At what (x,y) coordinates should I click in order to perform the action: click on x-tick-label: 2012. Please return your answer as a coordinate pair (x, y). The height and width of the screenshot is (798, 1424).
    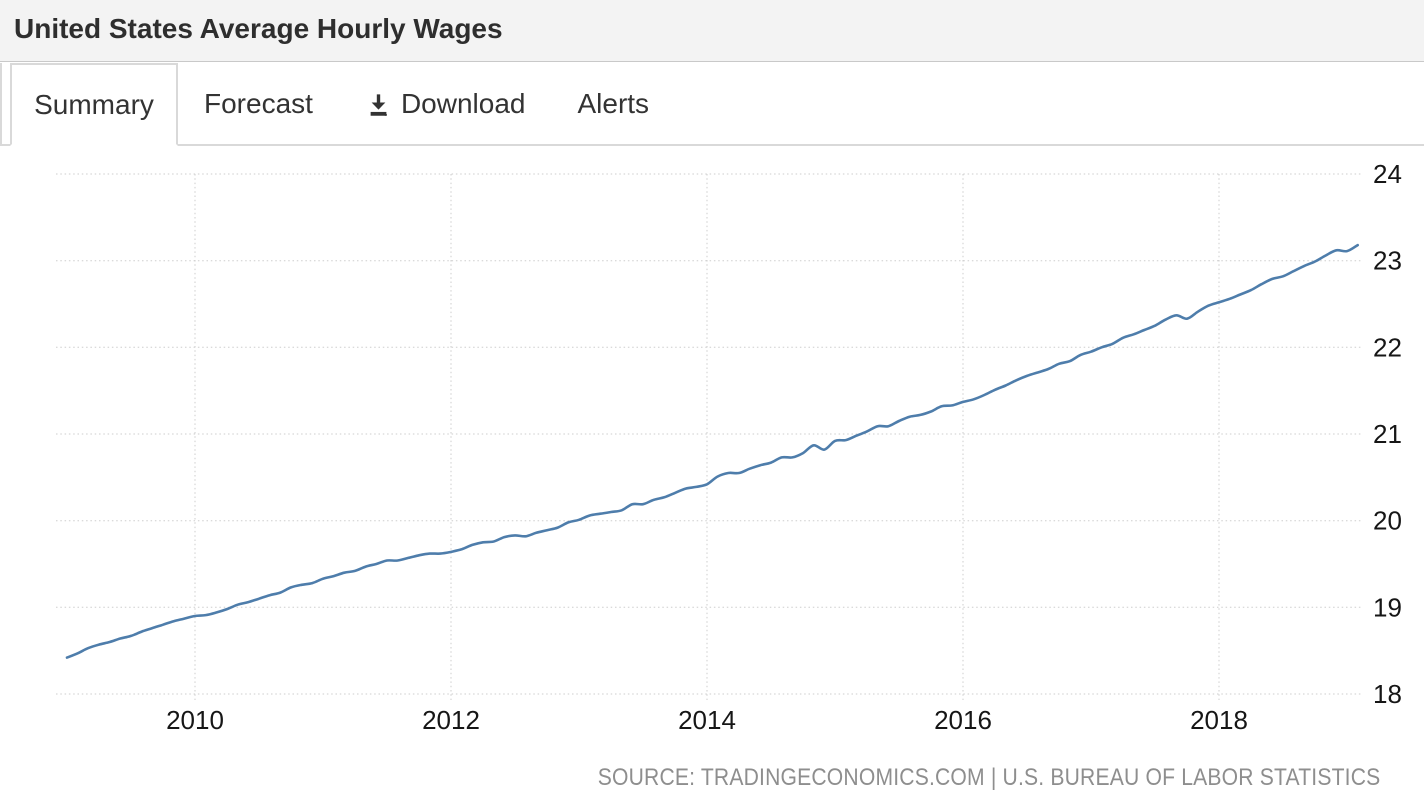
    Looking at the image, I should click on (451, 720).